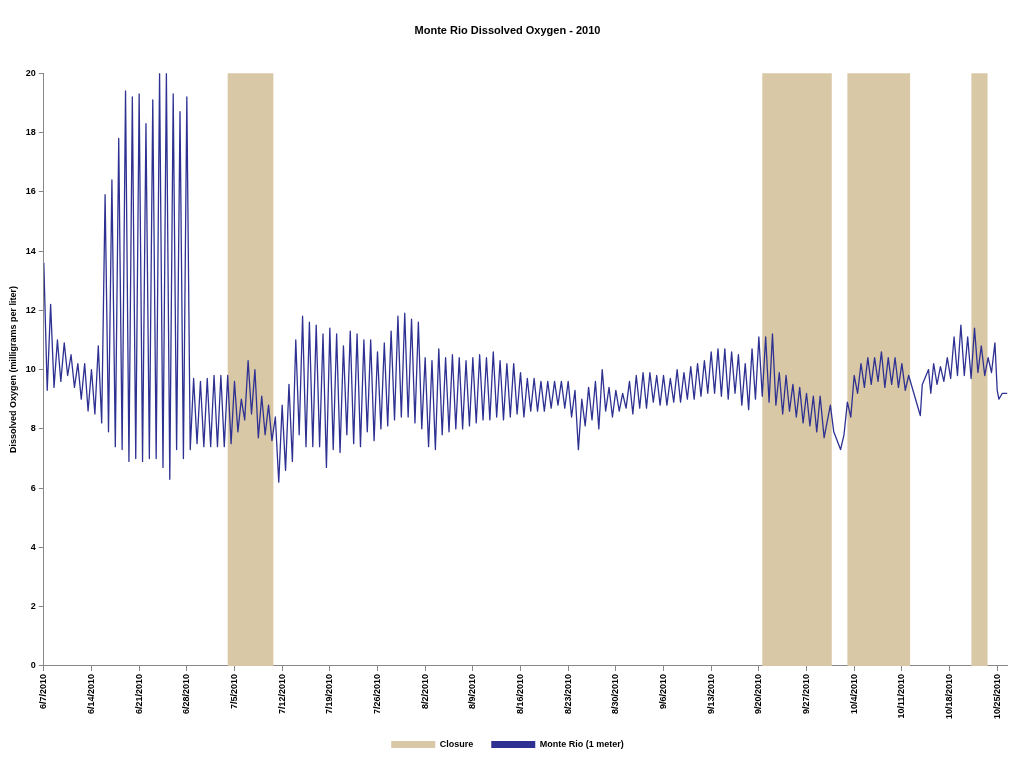 This screenshot has height=765, width=1011. What do you see at coordinates (949, 696) in the screenshot?
I see `x-tick-label: 10/18/2010` at bounding box center [949, 696].